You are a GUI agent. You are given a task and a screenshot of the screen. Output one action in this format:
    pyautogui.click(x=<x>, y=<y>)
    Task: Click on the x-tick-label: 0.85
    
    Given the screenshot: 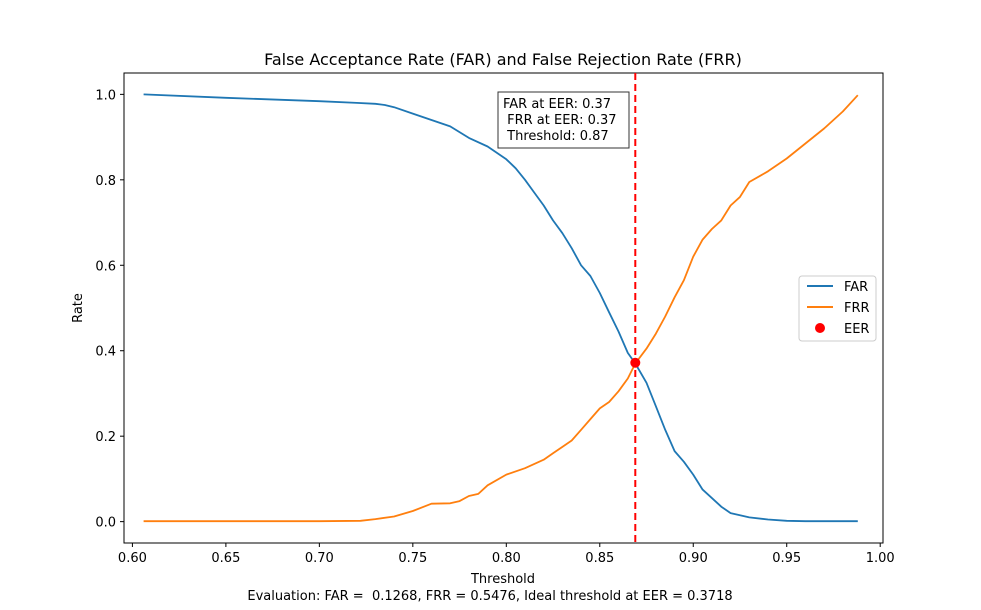 What is the action you would take?
    pyautogui.click(x=599, y=558)
    